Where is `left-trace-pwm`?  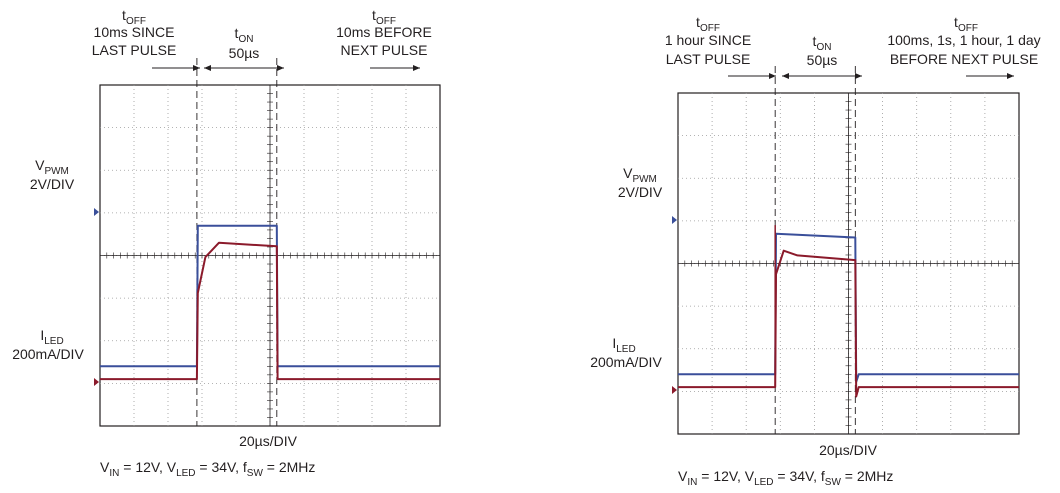
left-trace-pwm is located at coordinates (270, 296).